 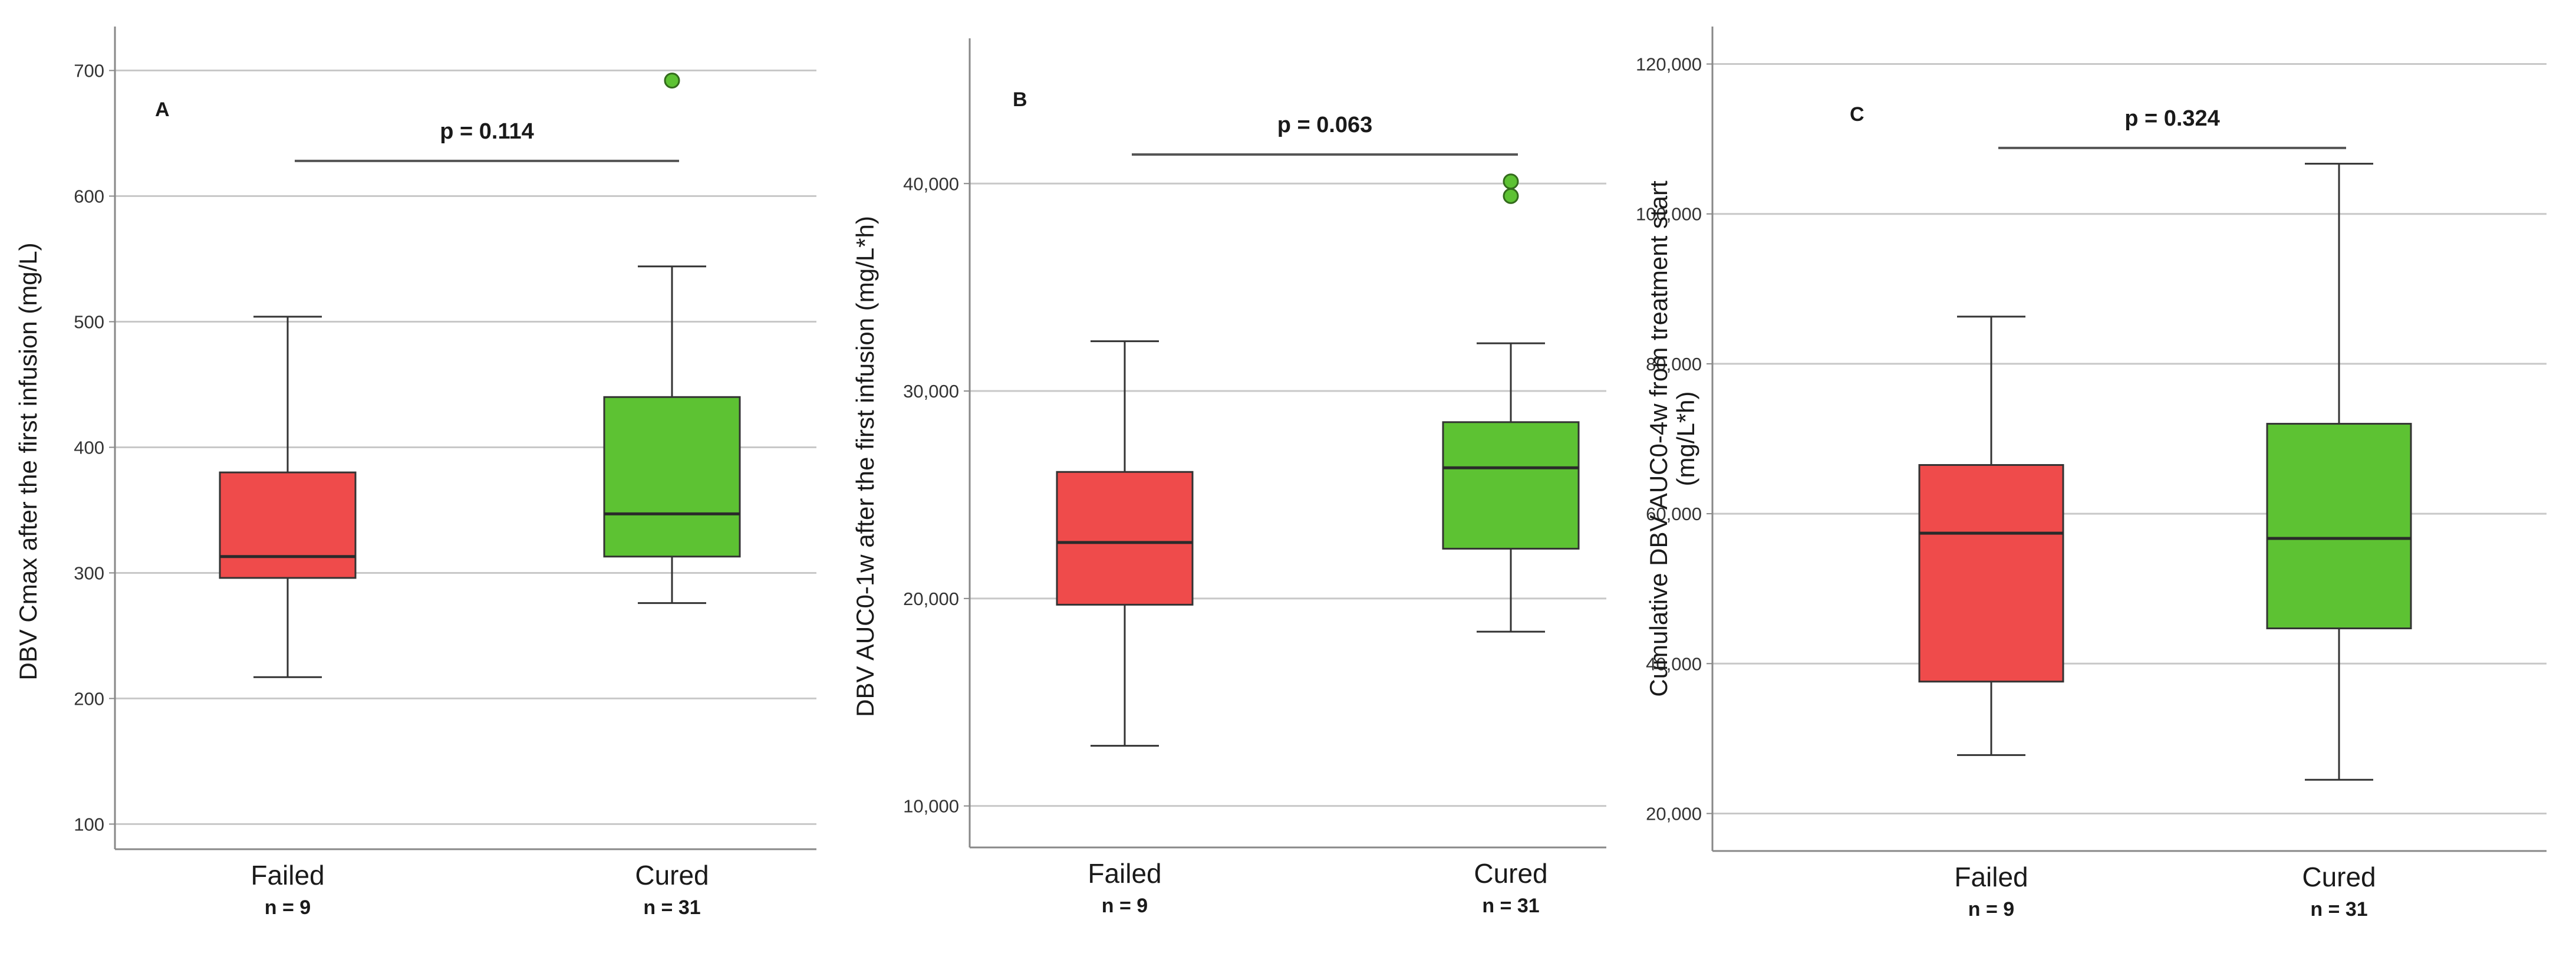 I want to click on y-tick-label: 80,000, so click(x=1674, y=364).